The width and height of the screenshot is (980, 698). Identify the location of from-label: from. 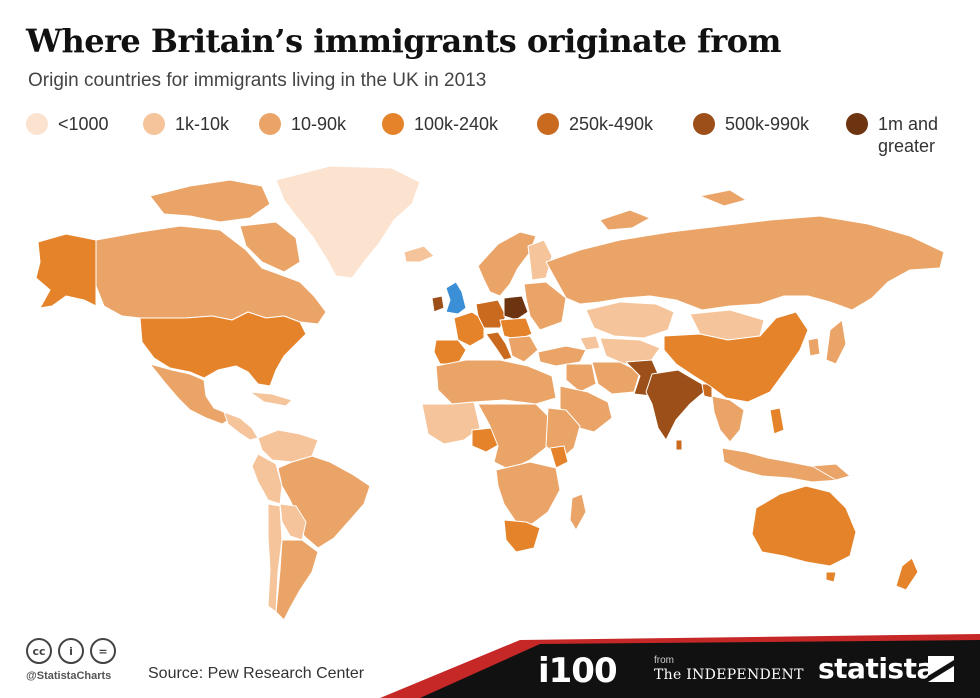
(664, 660).